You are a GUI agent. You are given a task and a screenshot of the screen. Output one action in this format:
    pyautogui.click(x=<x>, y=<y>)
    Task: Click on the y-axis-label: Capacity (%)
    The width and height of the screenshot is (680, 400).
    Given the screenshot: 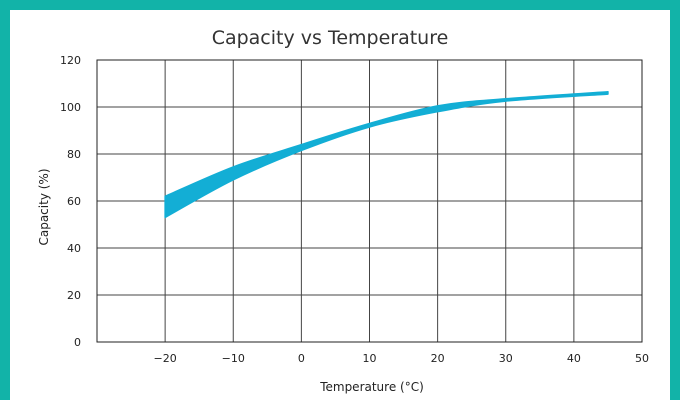 What is the action you would take?
    pyautogui.click(x=44, y=206)
    